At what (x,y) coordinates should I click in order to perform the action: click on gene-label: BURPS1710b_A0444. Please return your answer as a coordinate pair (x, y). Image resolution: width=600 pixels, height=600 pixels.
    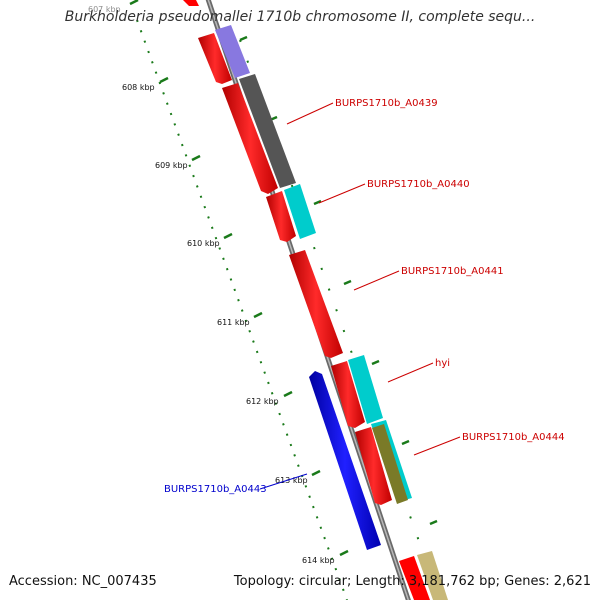
    Looking at the image, I should click on (513, 437).